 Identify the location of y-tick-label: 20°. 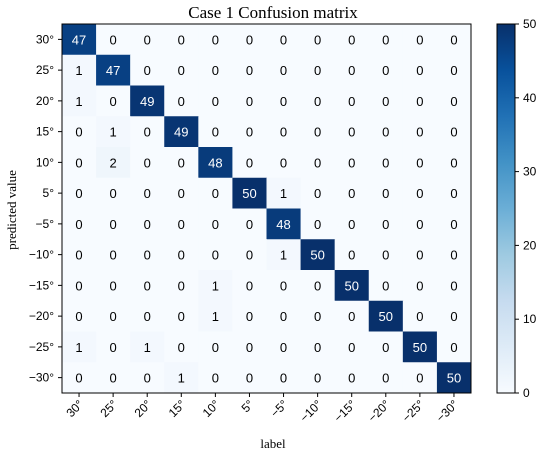
(45, 101).